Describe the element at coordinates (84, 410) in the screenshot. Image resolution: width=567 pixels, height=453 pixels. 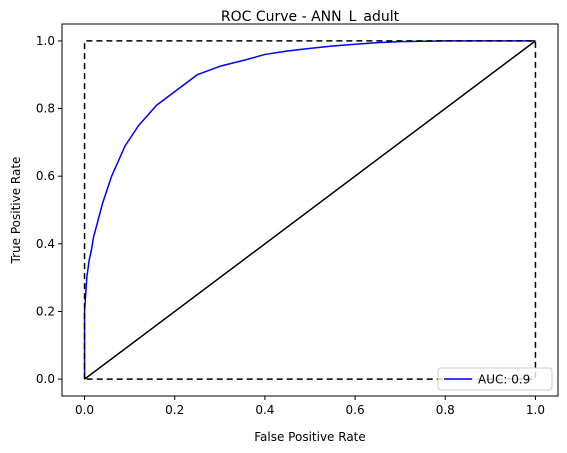
I see `x-tick-label: 0.0` at that location.